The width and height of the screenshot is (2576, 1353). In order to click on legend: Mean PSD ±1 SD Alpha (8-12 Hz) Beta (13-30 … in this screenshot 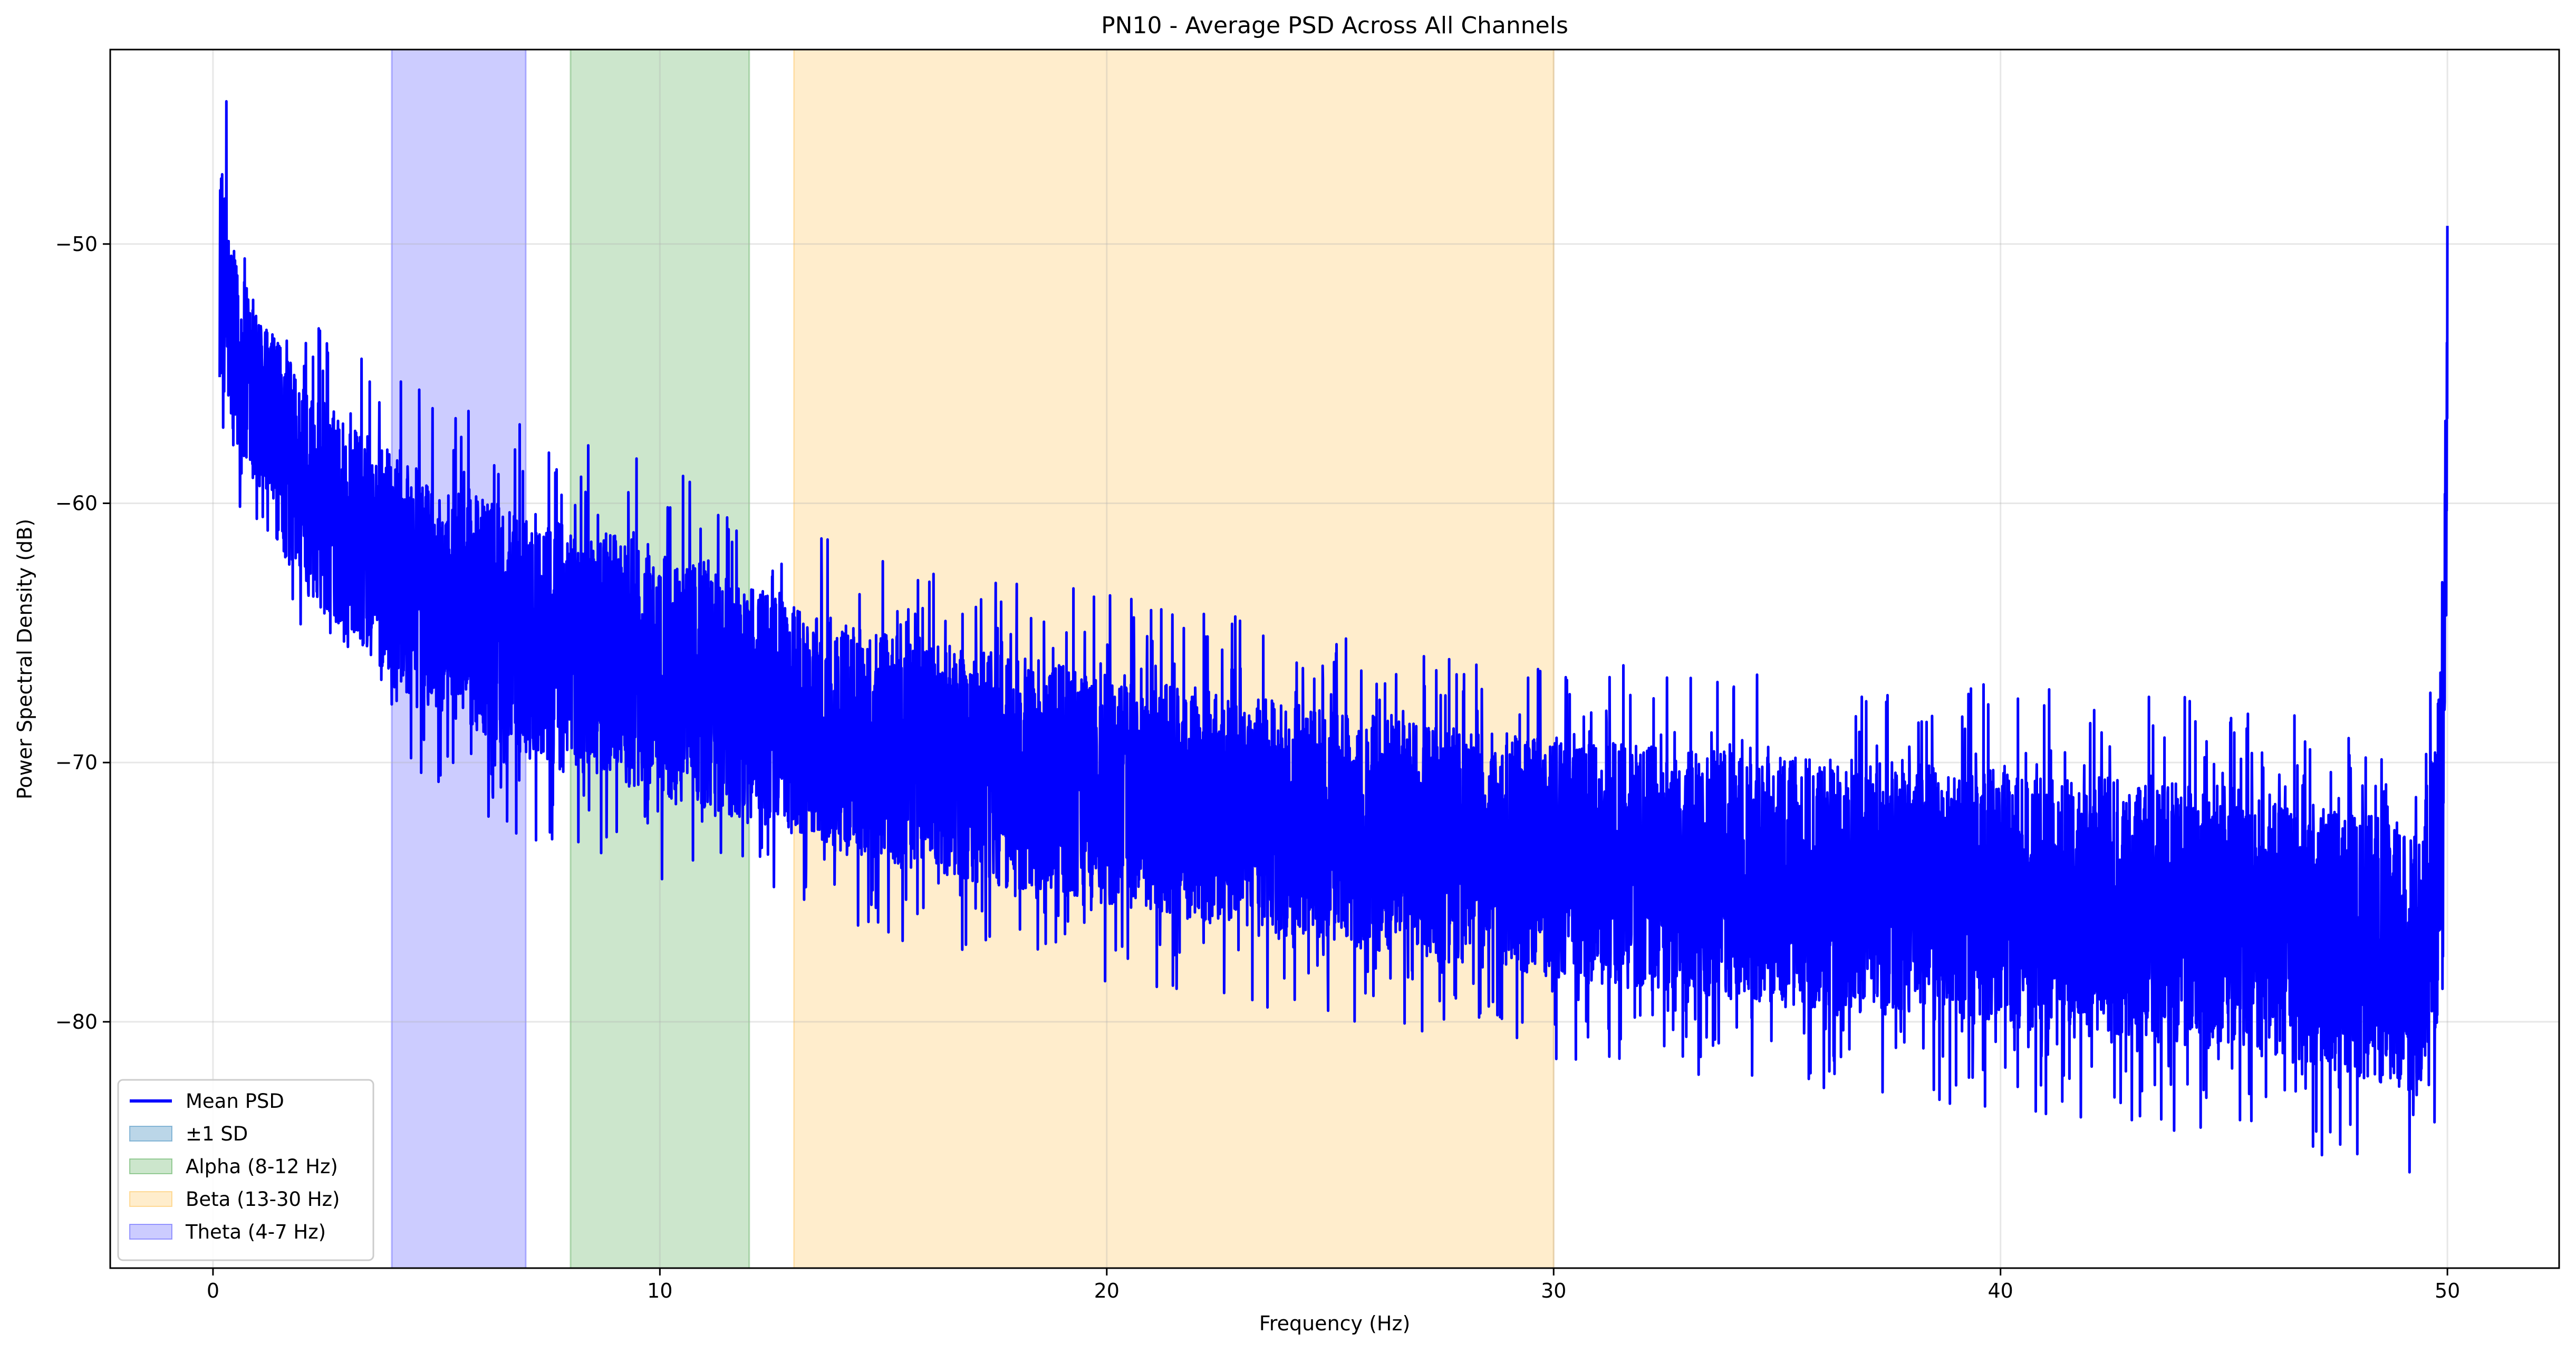, I will do `click(245, 1170)`.